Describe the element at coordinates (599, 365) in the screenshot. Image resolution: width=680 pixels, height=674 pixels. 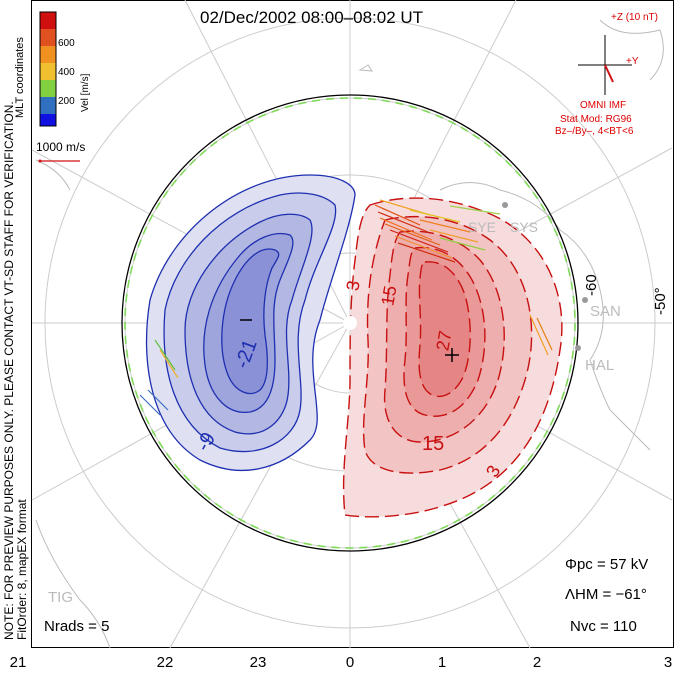
I see `station-hal: HAL` at that location.